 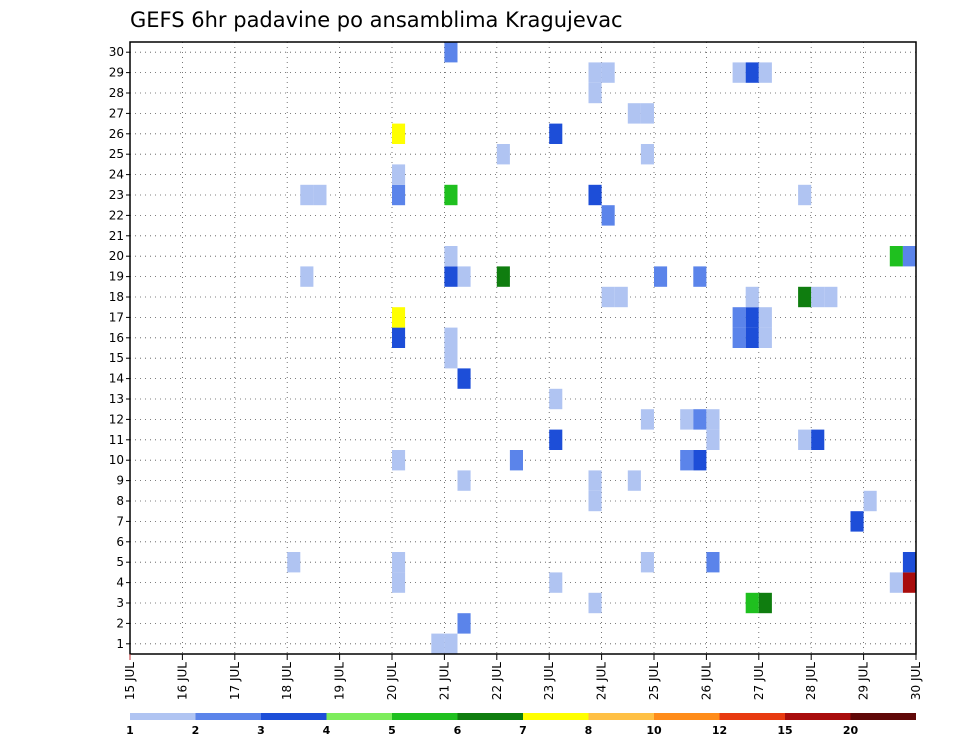 What do you see at coordinates (120, 562) in the screenshot?
I see `y-tick-label: 5` at bounding box center [120, 562].